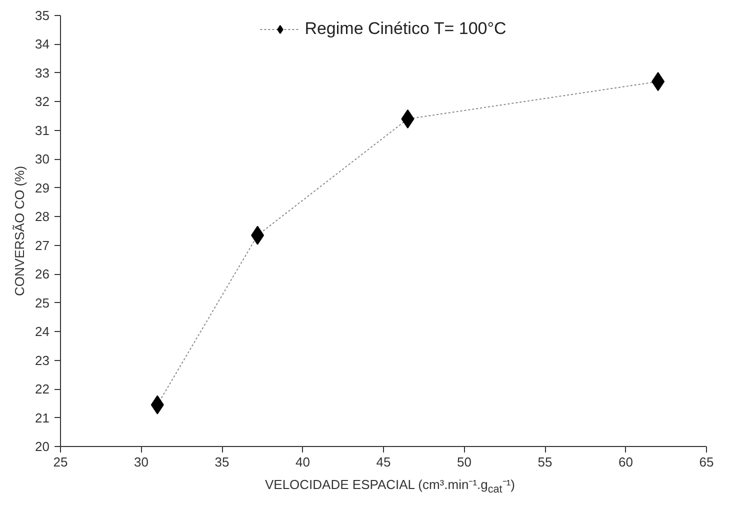  I want to click on y-tick-label: 32, so click(42, 102).